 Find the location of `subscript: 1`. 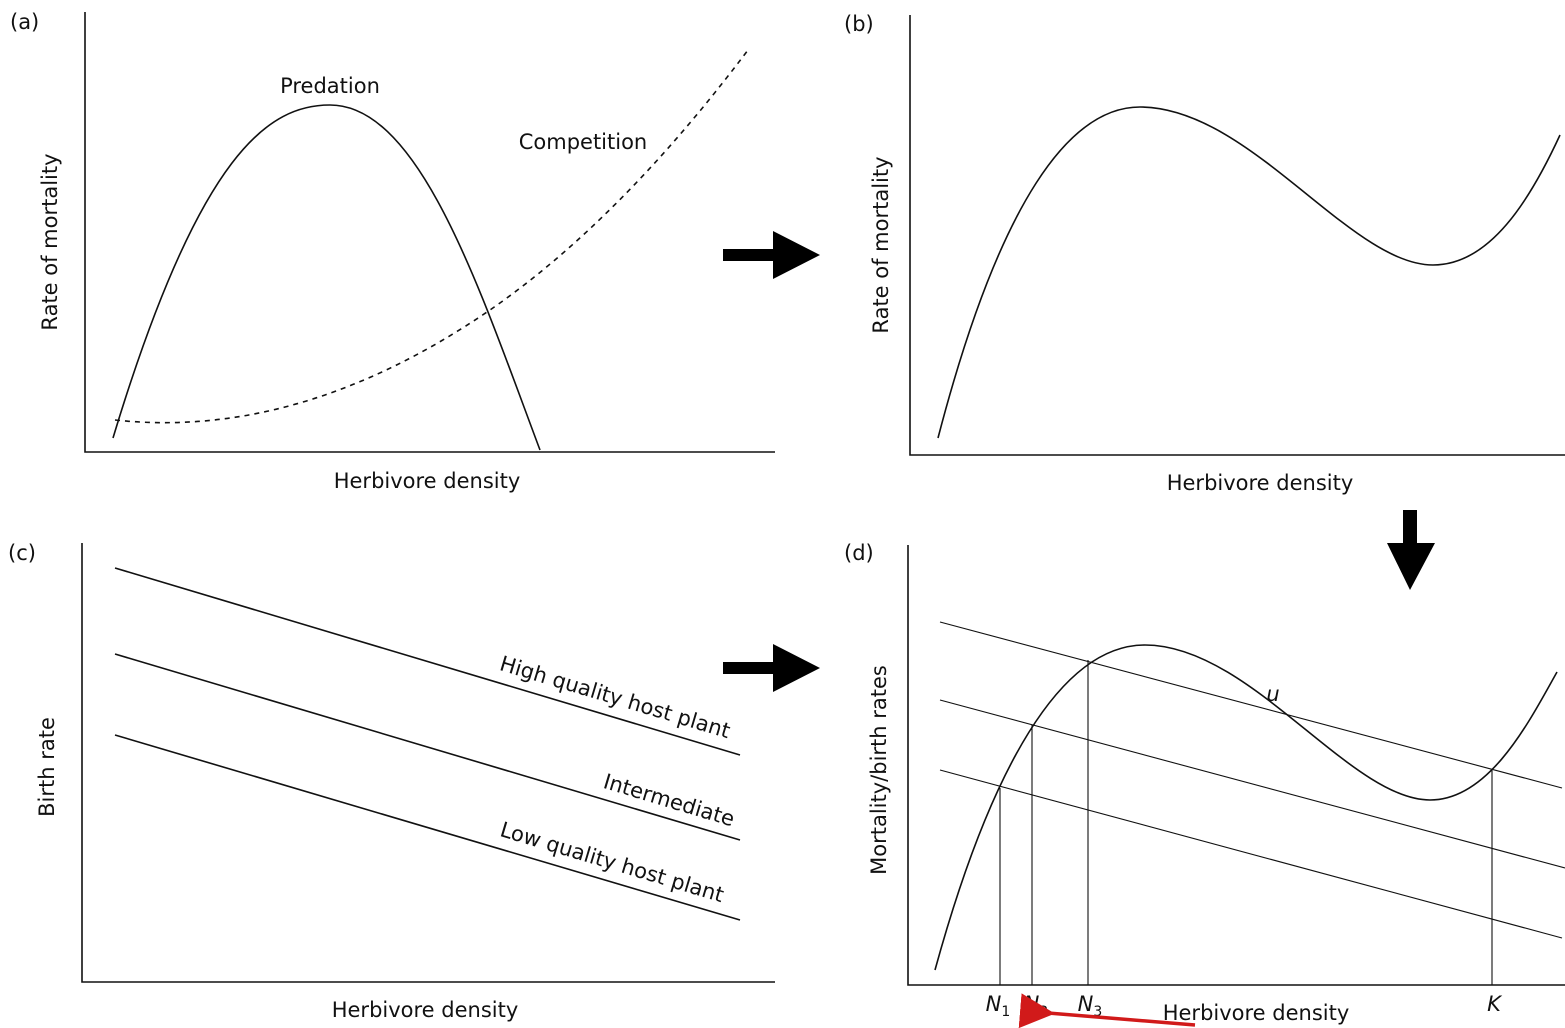

subscript: 1 is located at coordinates (1005, 1012).